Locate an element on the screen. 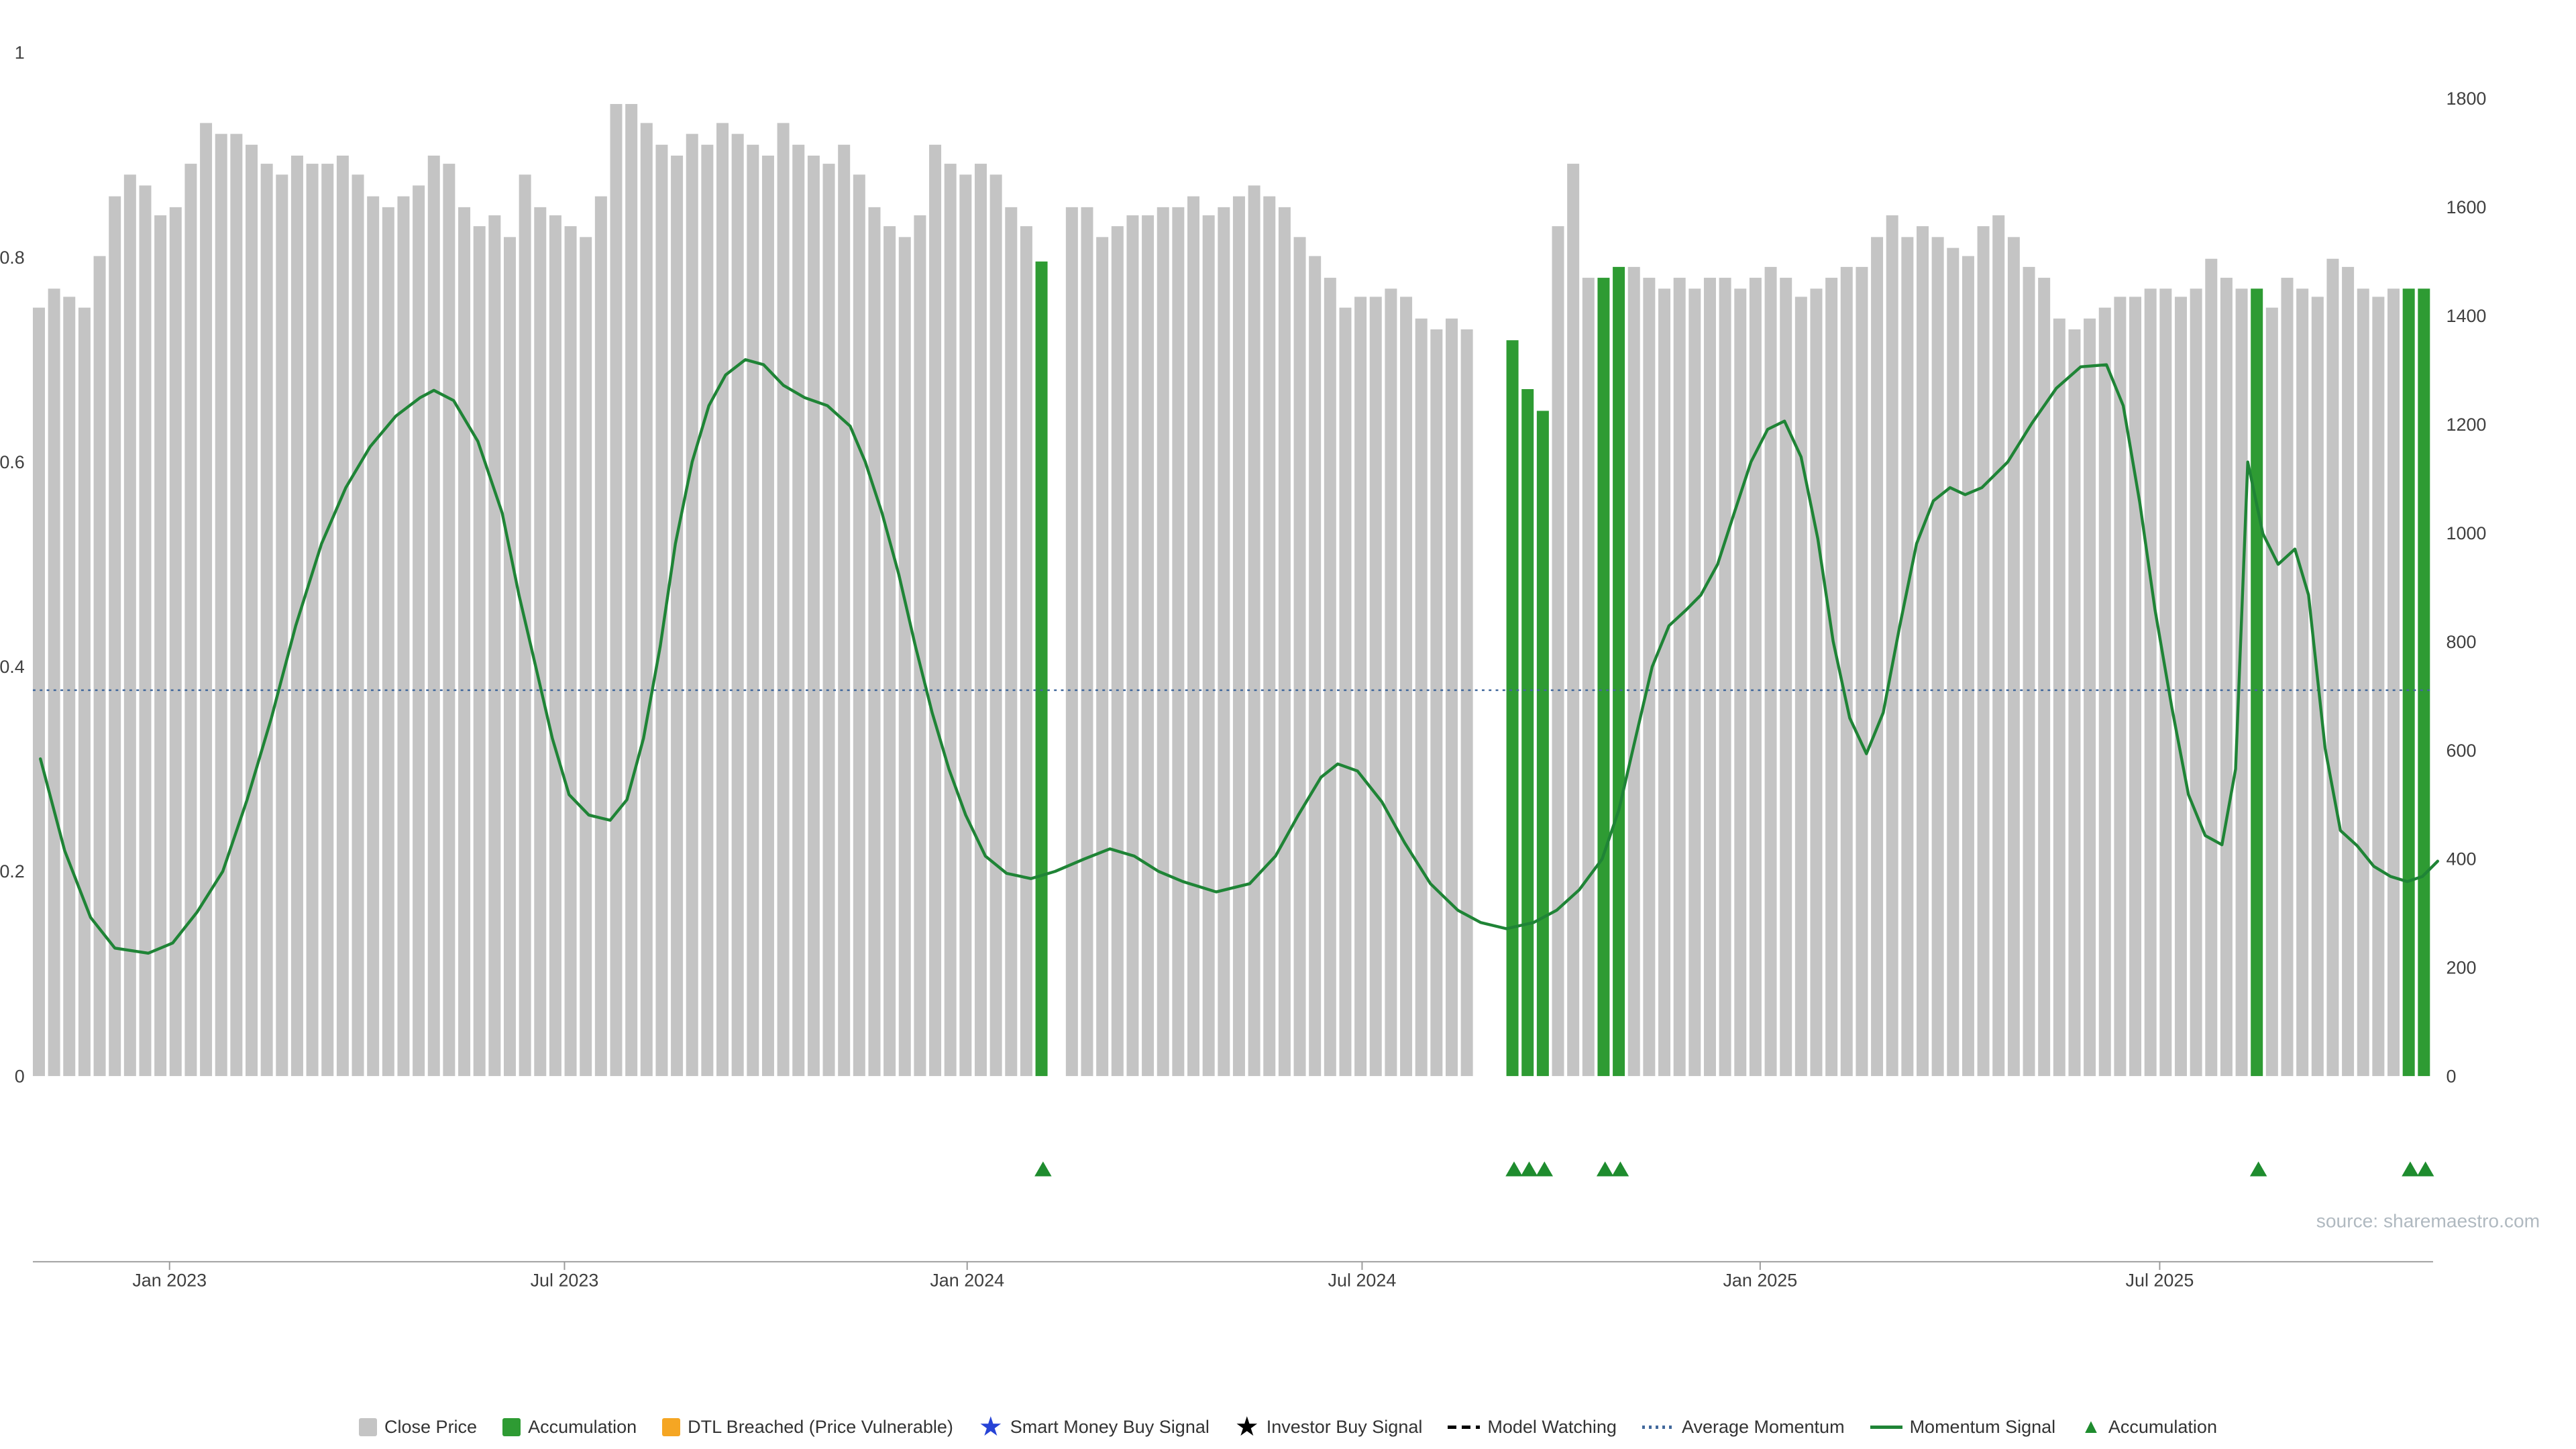 This screenshot has width=2576, height=1449. legend-label: Accumulation is located at coordinates (2162, 1426).